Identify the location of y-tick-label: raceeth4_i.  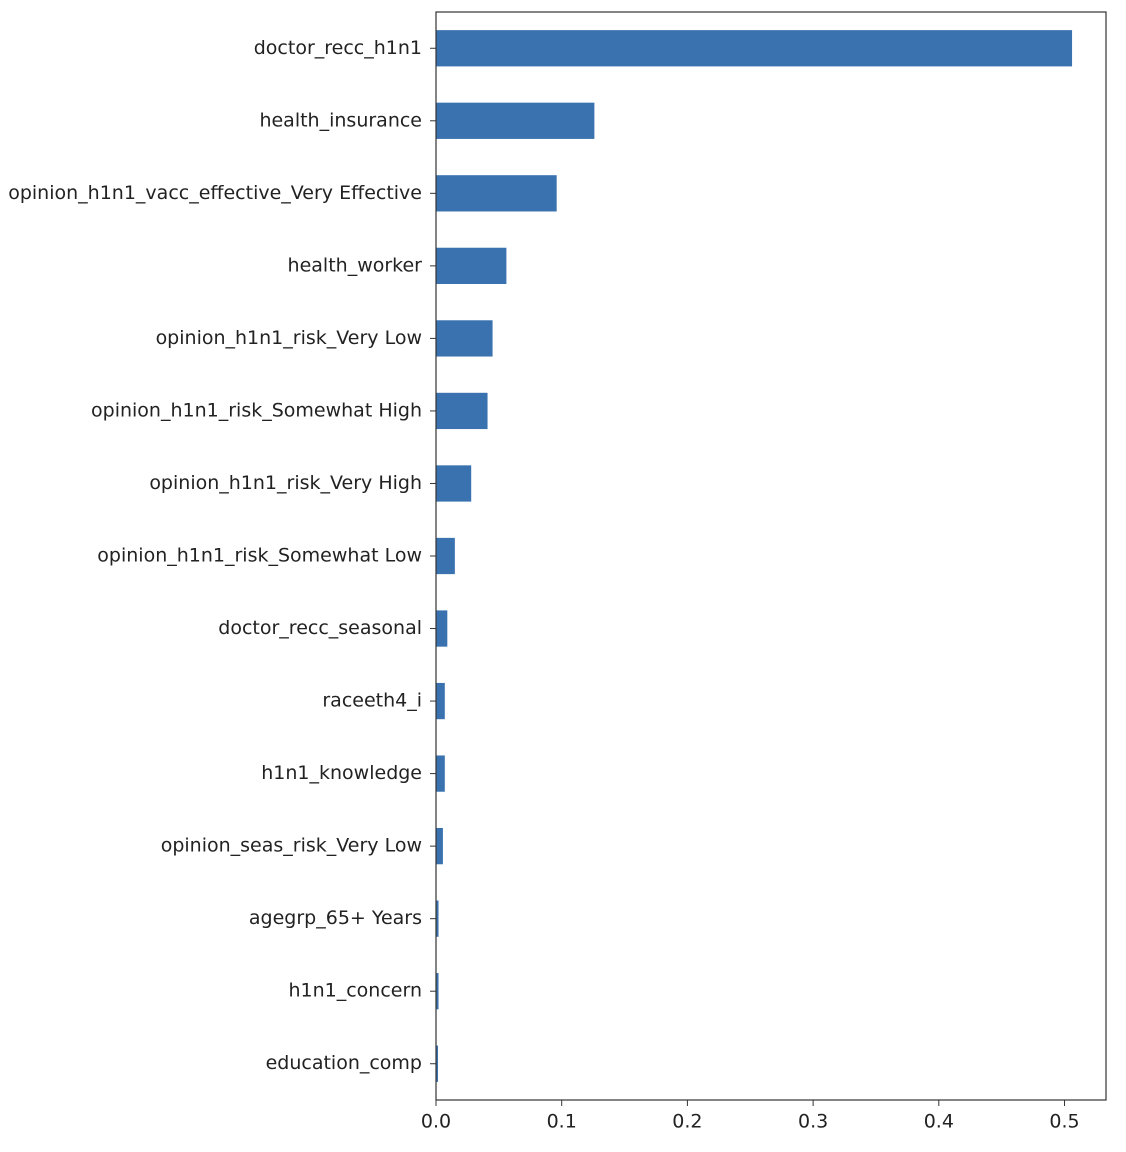
(372, 701).